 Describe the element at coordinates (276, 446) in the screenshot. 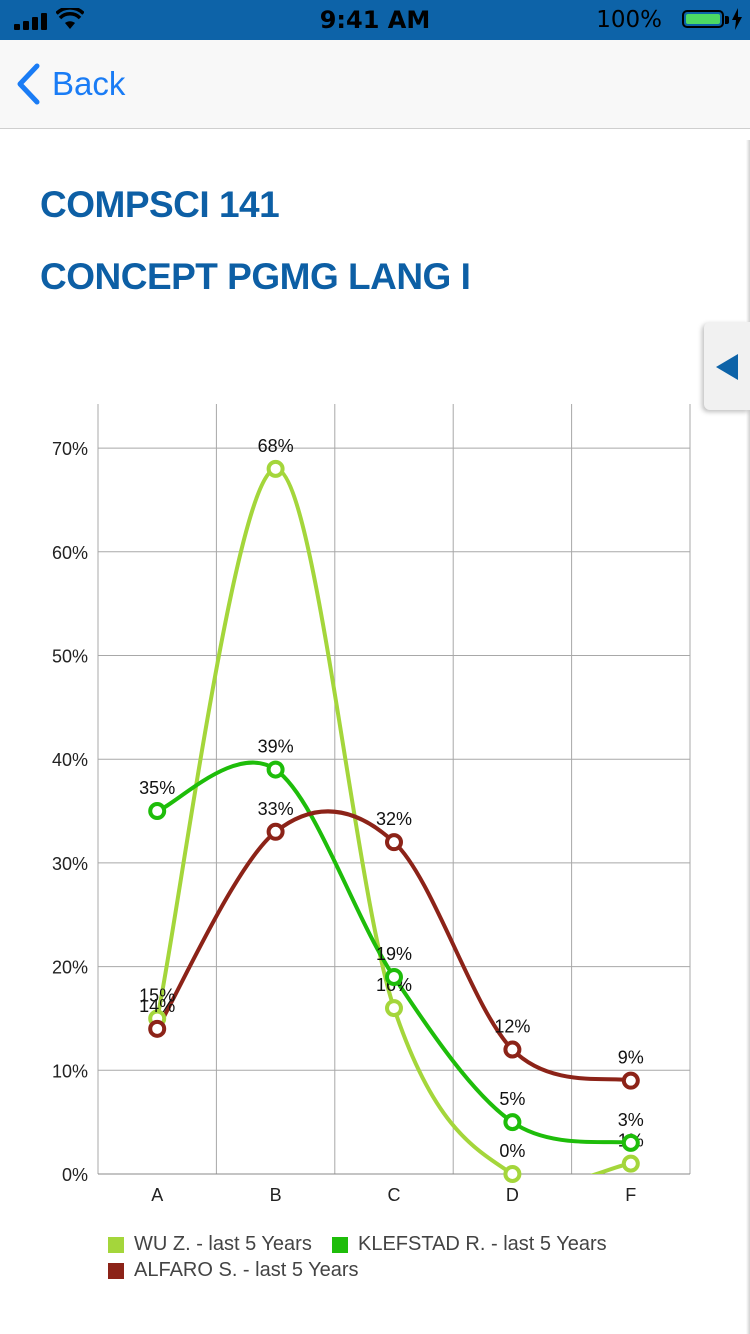

I see `data-label: 68%` at that location.